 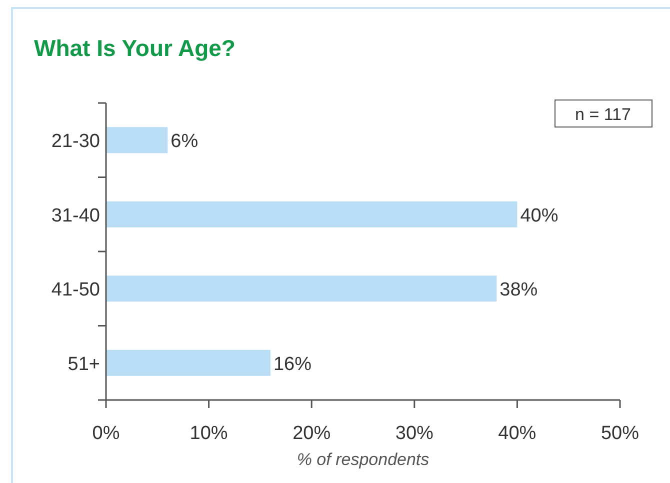 What do you see at coordinates (106, 433) in the screenshot?
I see `x-tick-label: 0%` at bounding box center [106, 433].